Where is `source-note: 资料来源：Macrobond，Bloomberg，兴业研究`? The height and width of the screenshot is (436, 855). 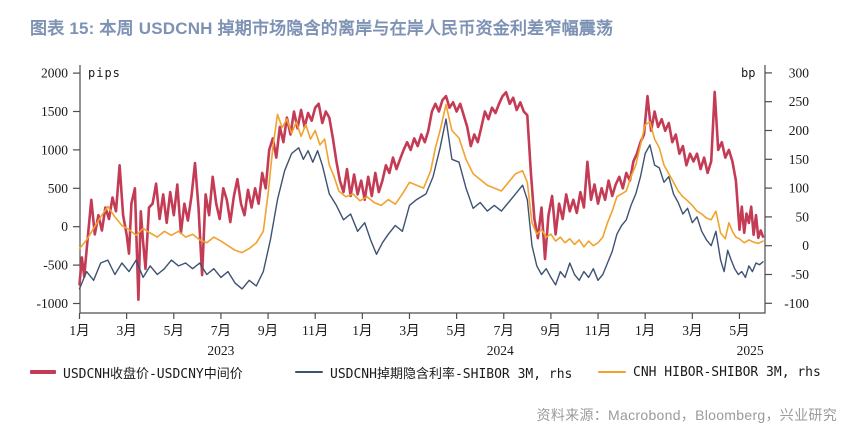 source-note: 资料来源：Macrobond，Bloomberg，兴业研究 is located at coordinates (686, 415).